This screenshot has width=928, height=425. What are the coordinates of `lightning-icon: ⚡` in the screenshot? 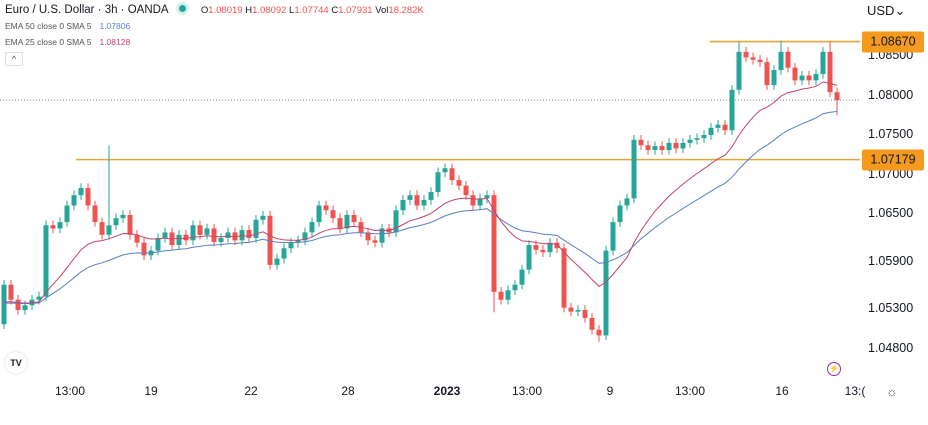 It's located at (834, 369).